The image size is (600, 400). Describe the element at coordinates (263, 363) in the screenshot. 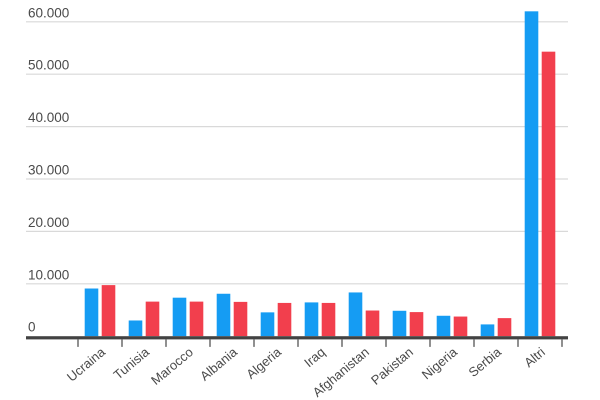

I see `x-axis-category-label: Algeria` at that location.